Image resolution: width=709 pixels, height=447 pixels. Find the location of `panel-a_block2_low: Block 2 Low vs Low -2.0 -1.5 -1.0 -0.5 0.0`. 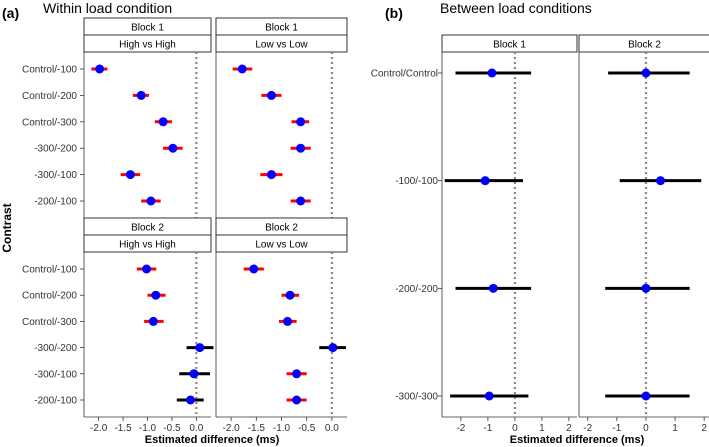

panel-a_block2_low: Block 2 Low vs Low -2.0 -1.5 -1.0 -0.5 0.0 is located at coordinates (281, 325).